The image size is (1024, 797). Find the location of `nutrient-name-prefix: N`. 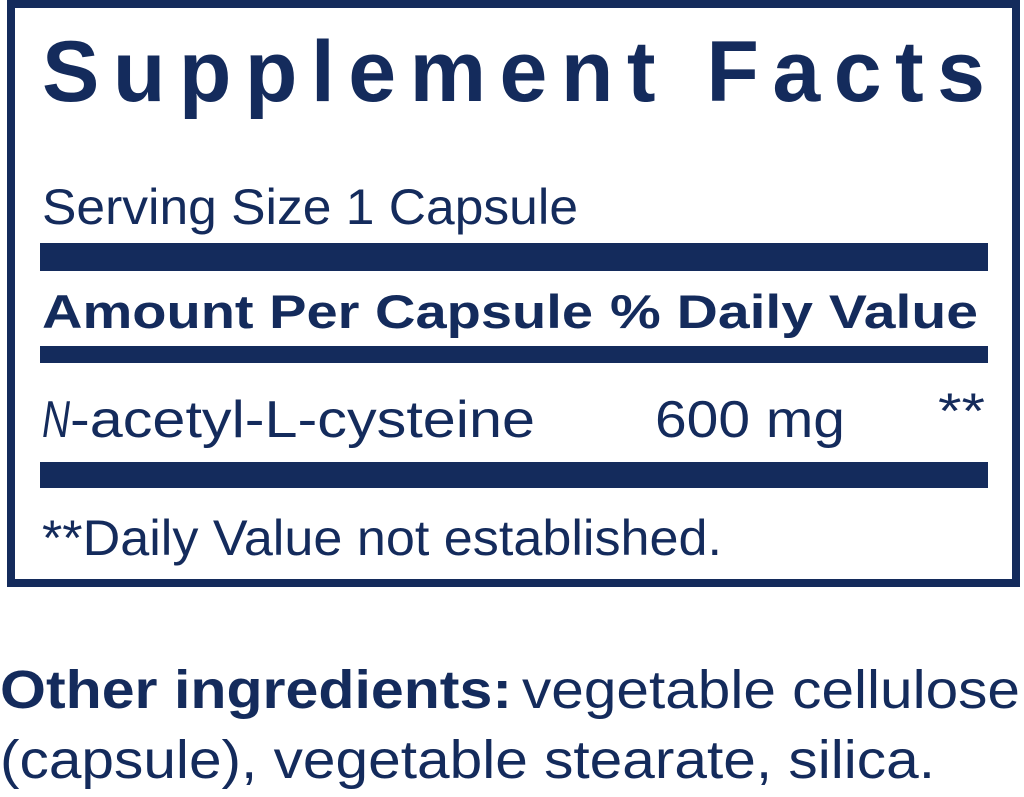

nutrient-name-prefix: N is located at coordinates (56, 420).